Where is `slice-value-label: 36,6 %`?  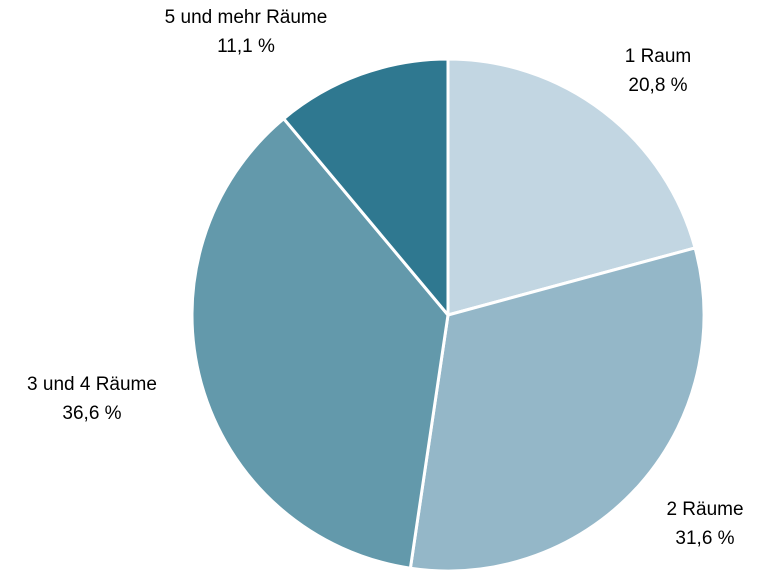
slice-value-label: 36,6 % is located at coordinates (91, 413).